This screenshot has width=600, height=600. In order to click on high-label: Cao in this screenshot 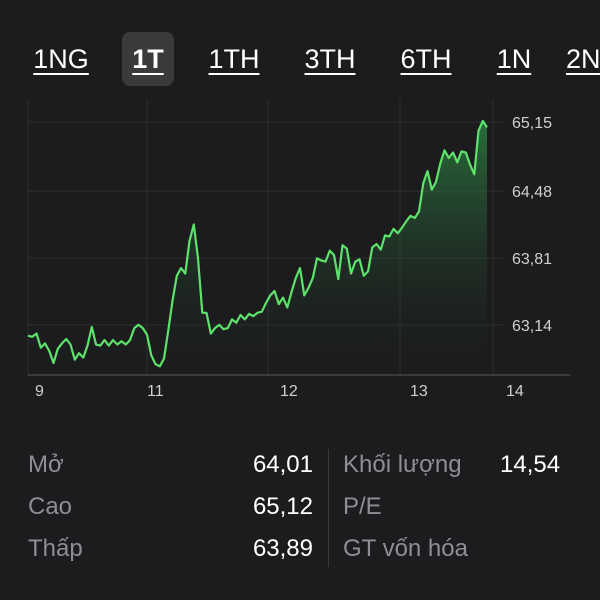, I will do `click(50, 506)`.